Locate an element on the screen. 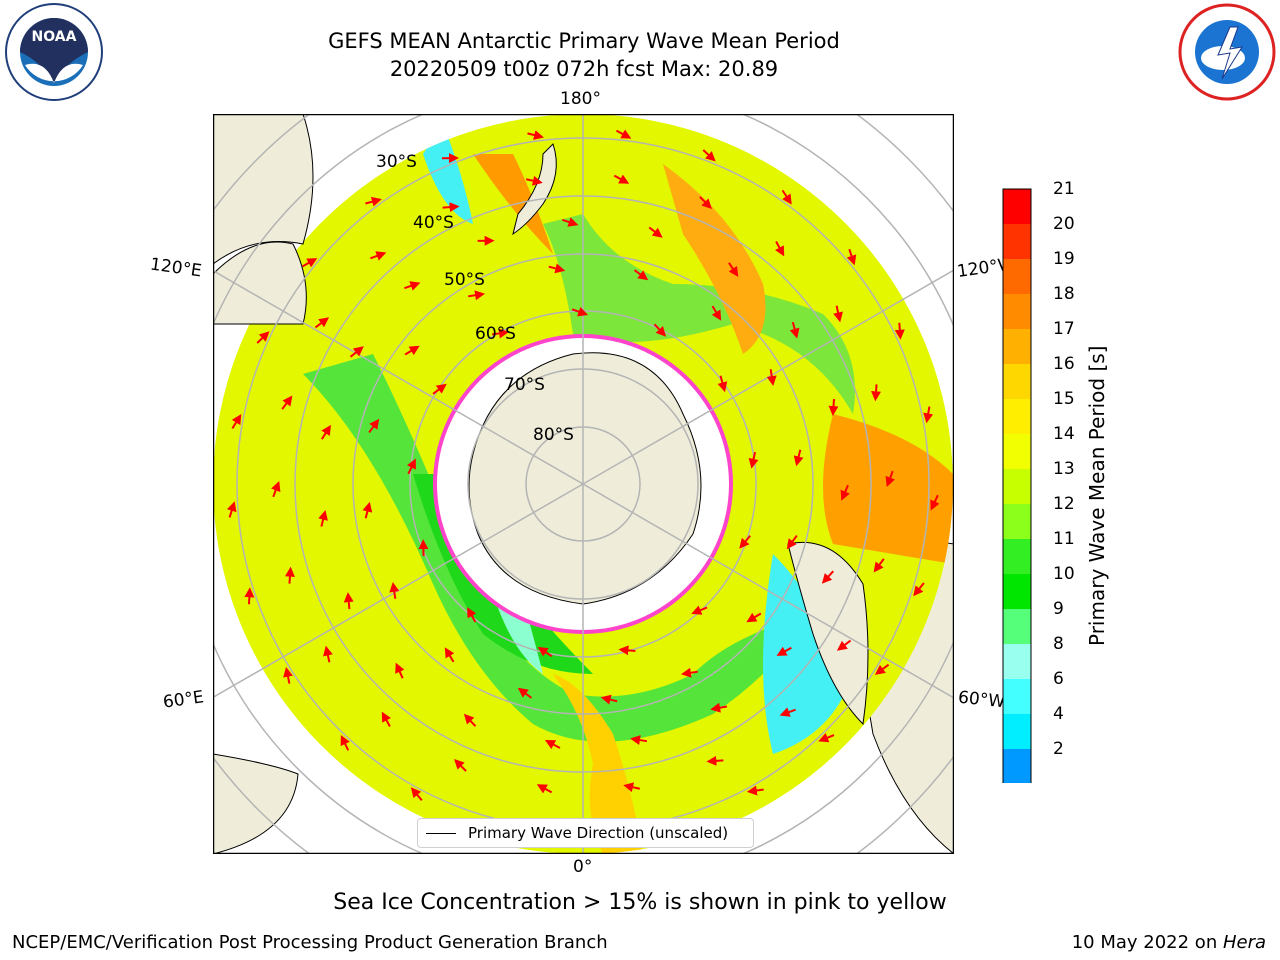 The image size is (1280, 960). footer-date-text: 10 May 2022 on is located at coordinates (1147, 942).